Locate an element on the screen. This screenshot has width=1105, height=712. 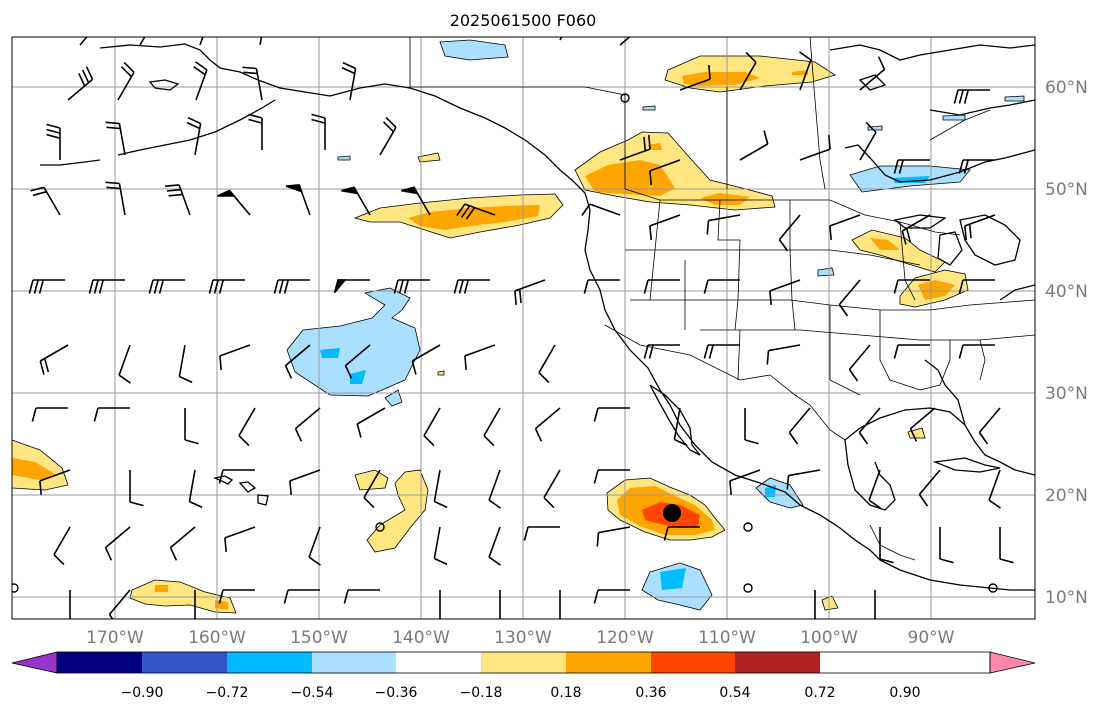
colorbar-tick: −0.90 is located at coordinates (142, 693).